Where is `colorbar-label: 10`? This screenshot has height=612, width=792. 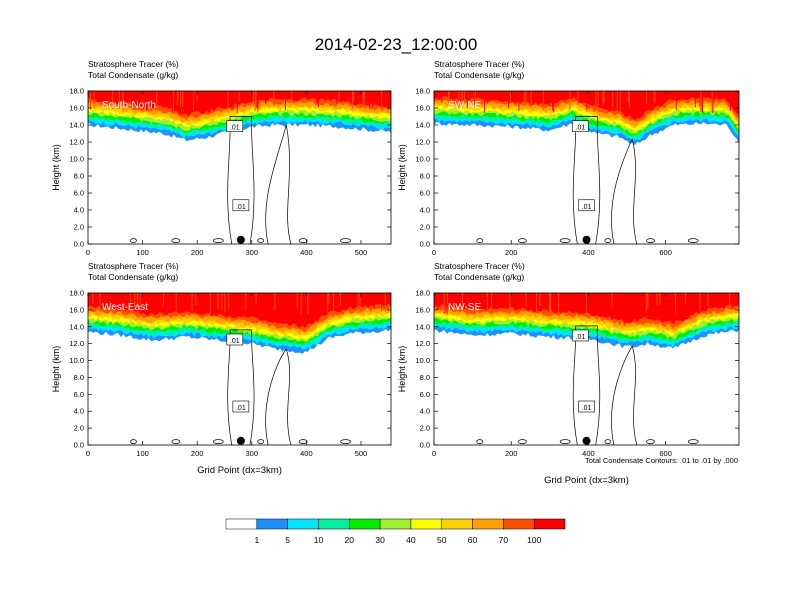 colorbar-label: 10 is located at coordinates (319, 540).